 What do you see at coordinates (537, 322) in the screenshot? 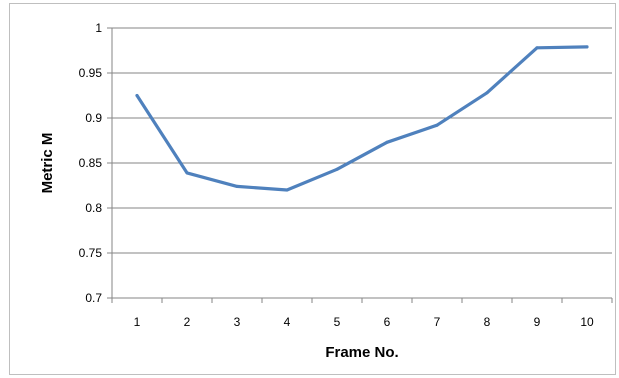
I see `x-tick-label: 9` at bounding box center [537, 322].